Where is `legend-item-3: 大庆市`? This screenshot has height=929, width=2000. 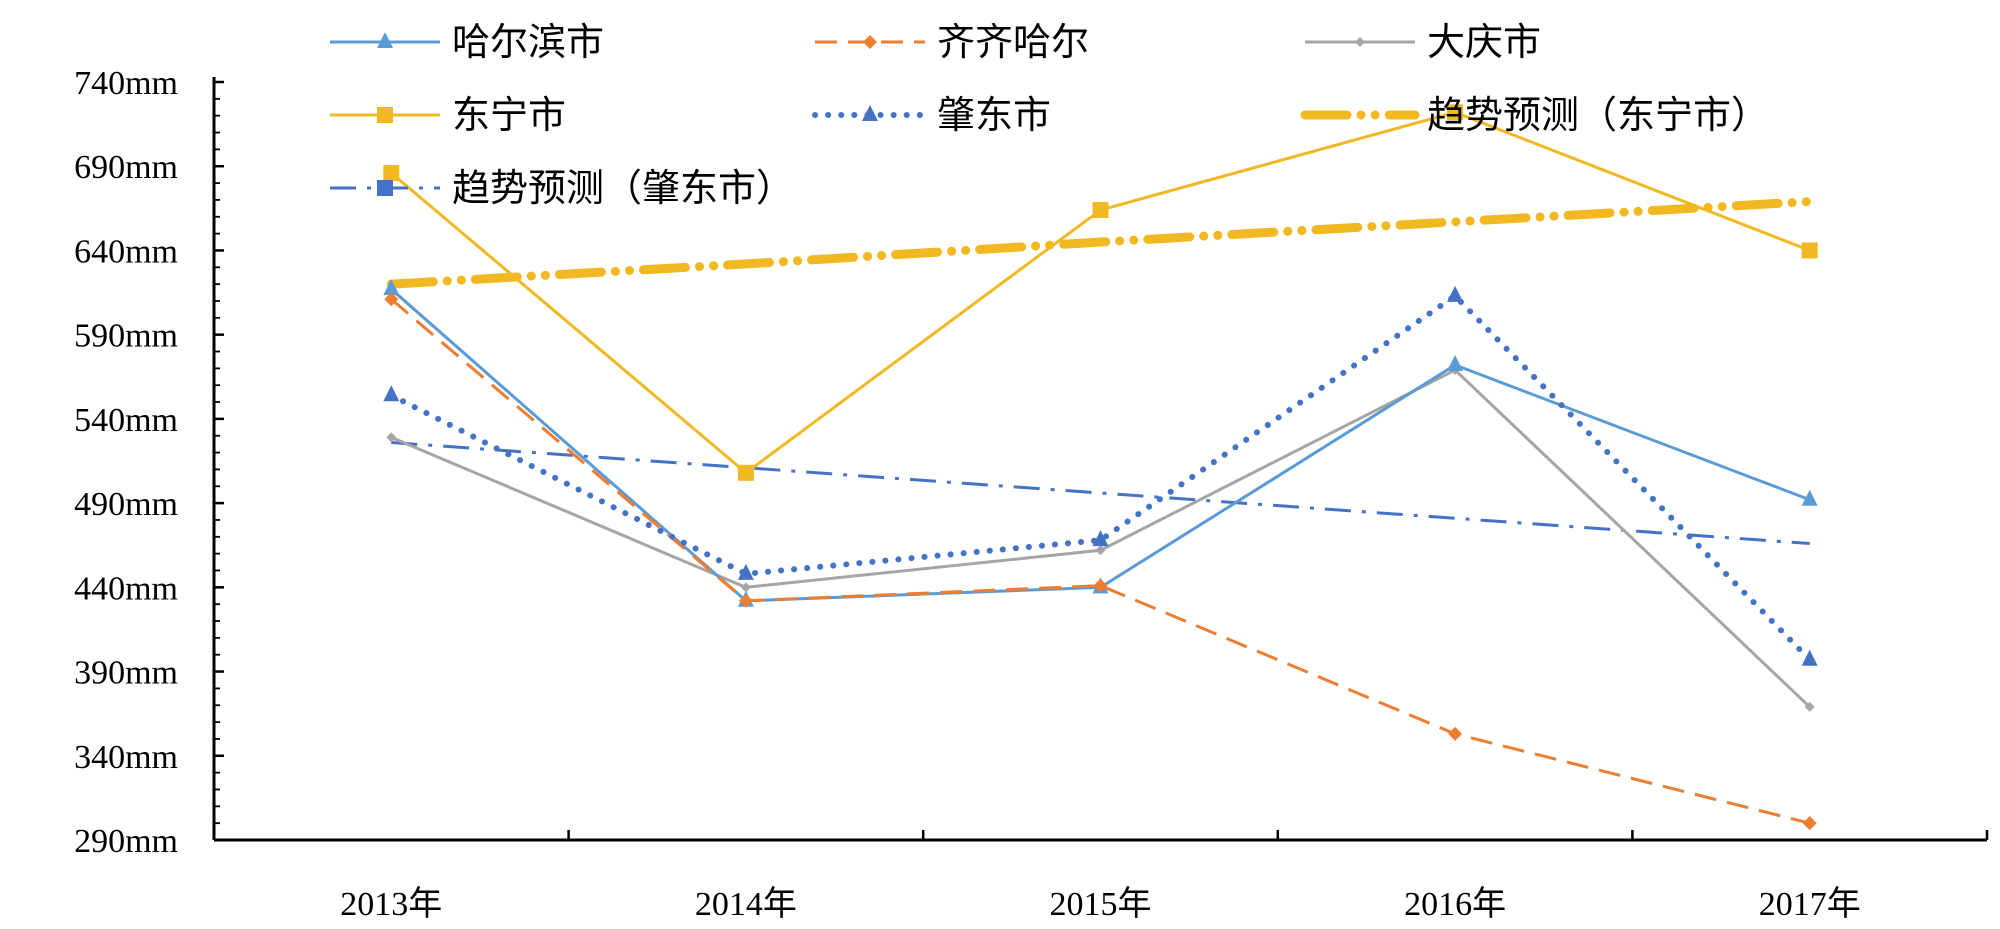 legend-item-3: 大庆市 is located at coordinates (1423, 43).